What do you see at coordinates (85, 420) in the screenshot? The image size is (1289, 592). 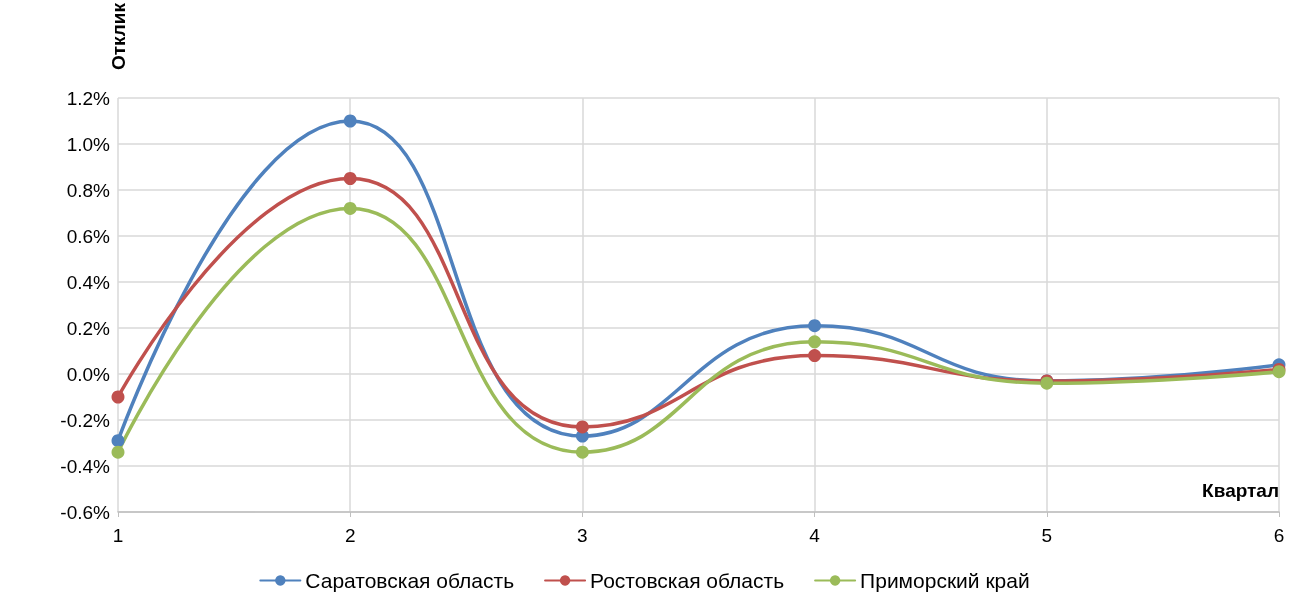 I see `y-tick-label: -0.2%` at bounding box center [85, 420].